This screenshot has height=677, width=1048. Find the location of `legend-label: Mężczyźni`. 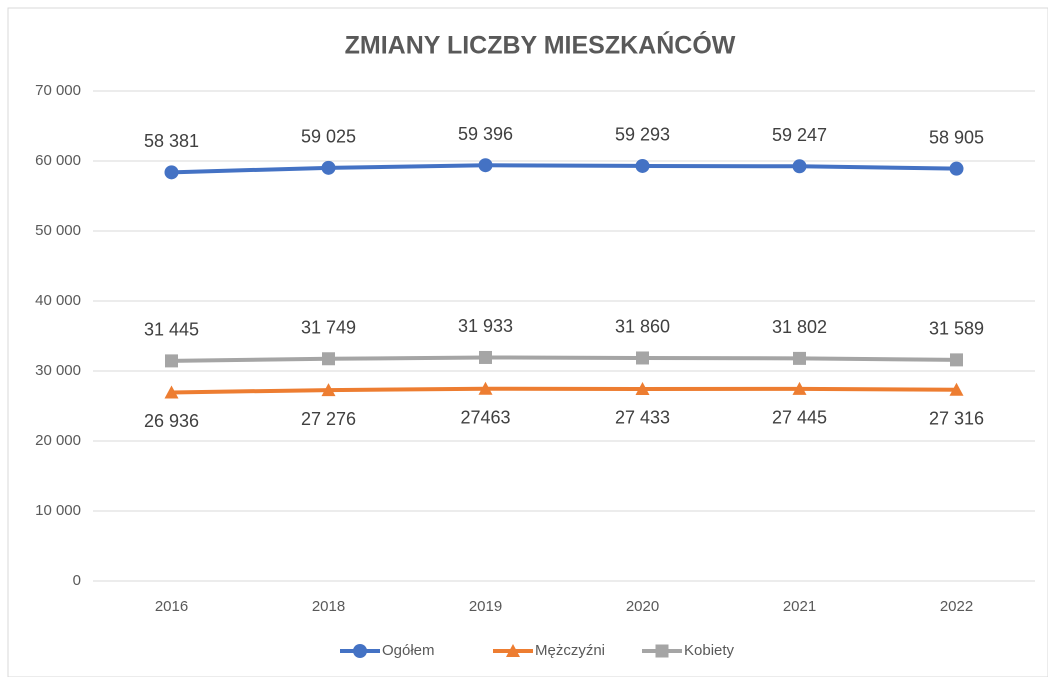

legend-label: Mężczyźni is located at coordinates (570, 650).